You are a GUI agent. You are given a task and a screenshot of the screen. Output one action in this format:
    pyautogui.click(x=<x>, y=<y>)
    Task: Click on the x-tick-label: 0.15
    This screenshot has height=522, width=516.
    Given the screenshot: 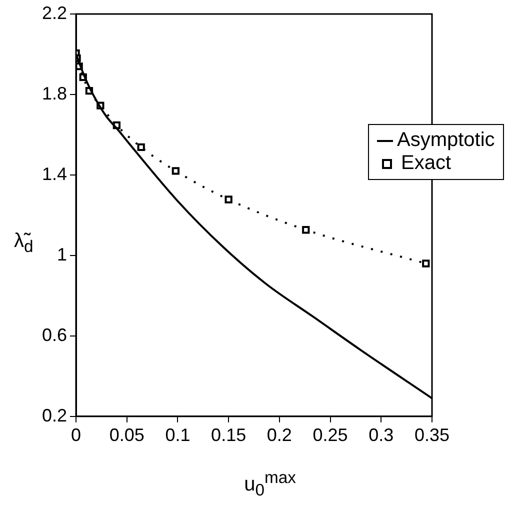 What is the action you would take?
    pyautogui.click(x=228, y=435)
    